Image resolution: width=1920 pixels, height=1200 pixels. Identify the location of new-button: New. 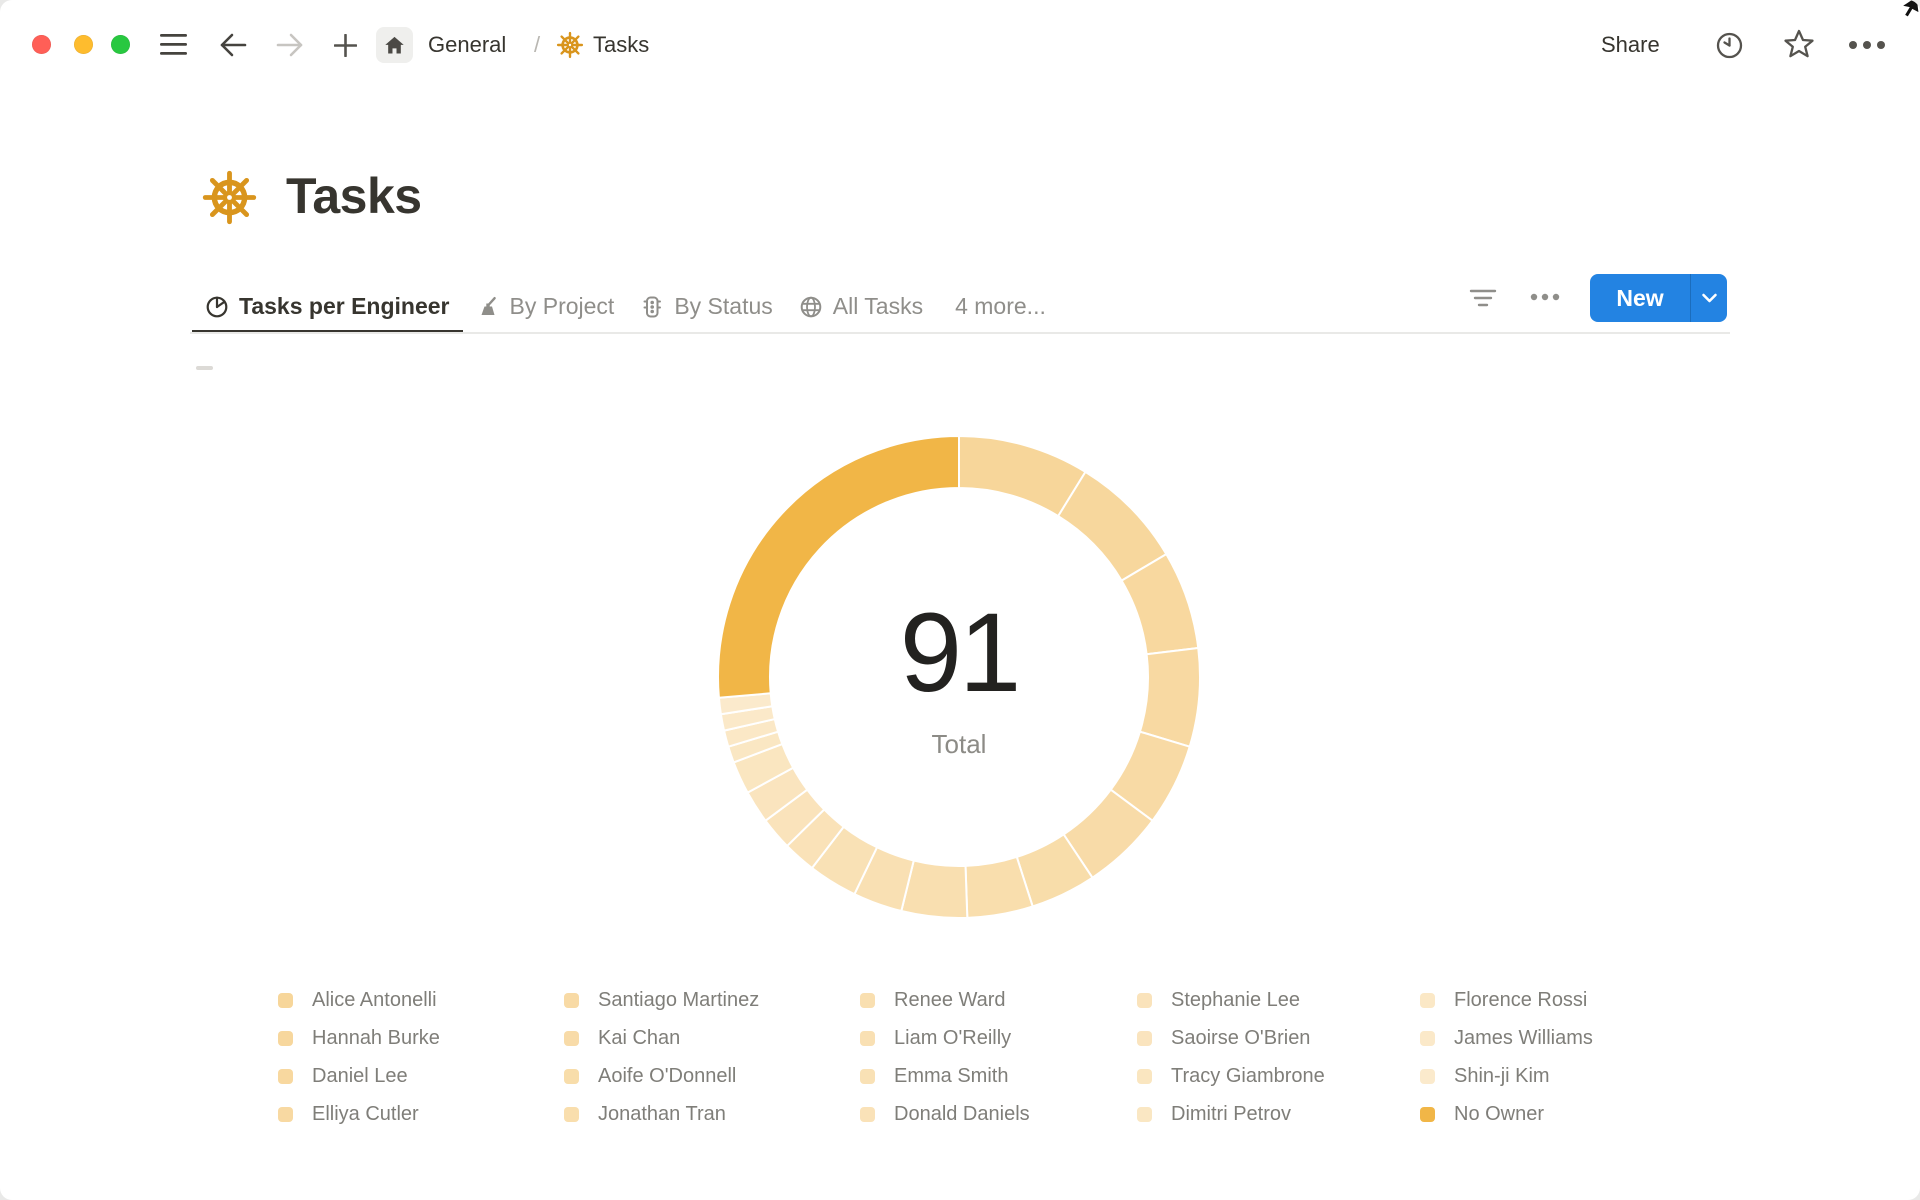
(1640, 297).